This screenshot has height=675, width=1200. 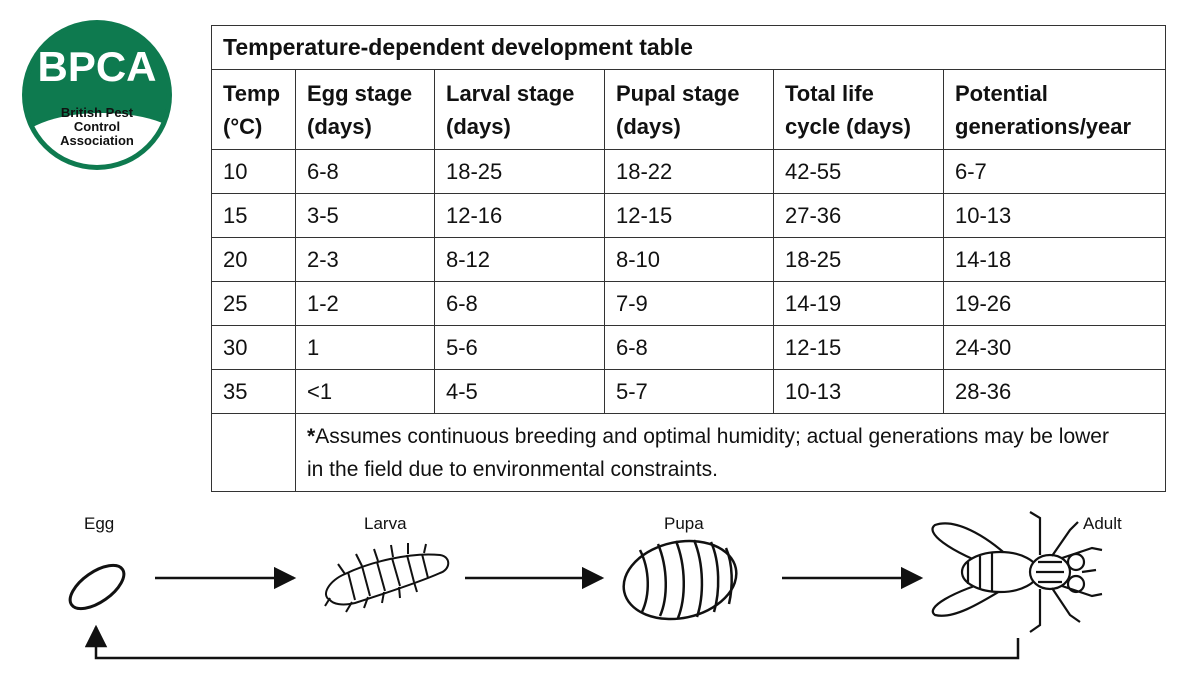 What do you see at coordinates (688, 47) in the screenshot?
I see `table-title: Temperature-dependent development table` at bounding box center [688, 47].